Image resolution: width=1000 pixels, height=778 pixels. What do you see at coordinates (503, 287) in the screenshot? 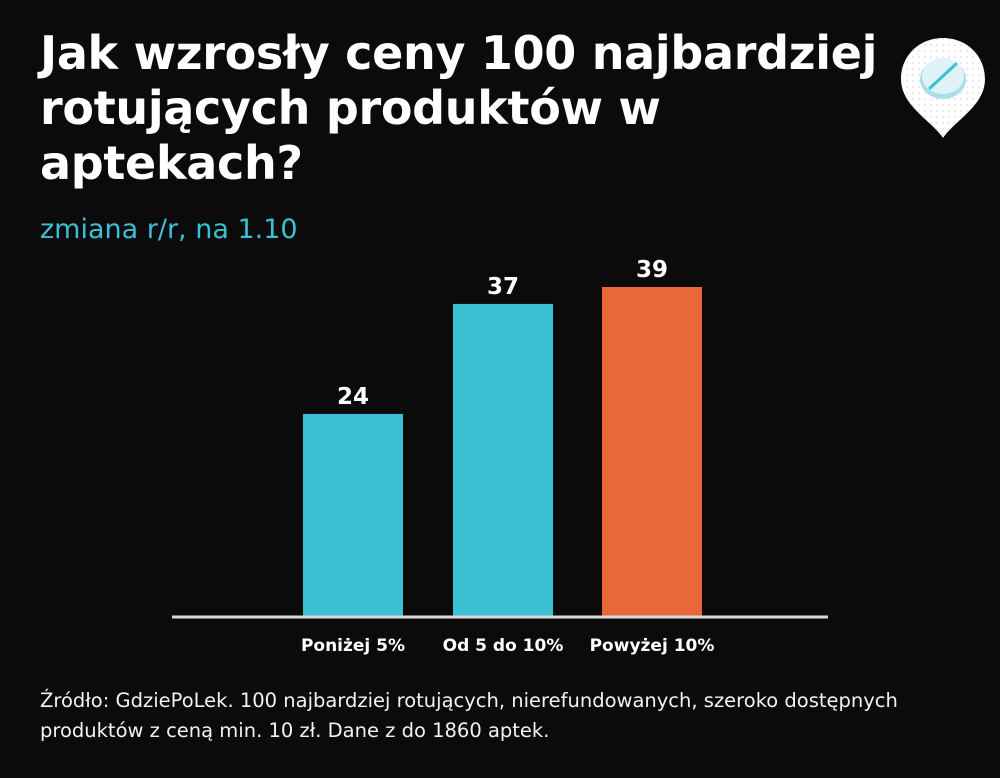
I see `bar-value-label-2: 37` at bounding box center [503, 287].